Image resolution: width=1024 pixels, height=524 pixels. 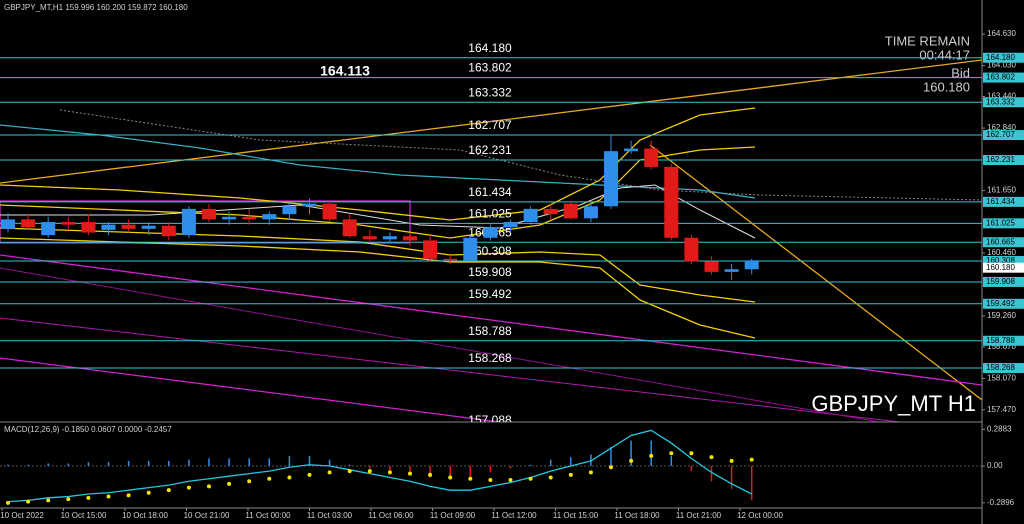 I want to click on level-label: 158.268, so click(x=490, y=358).